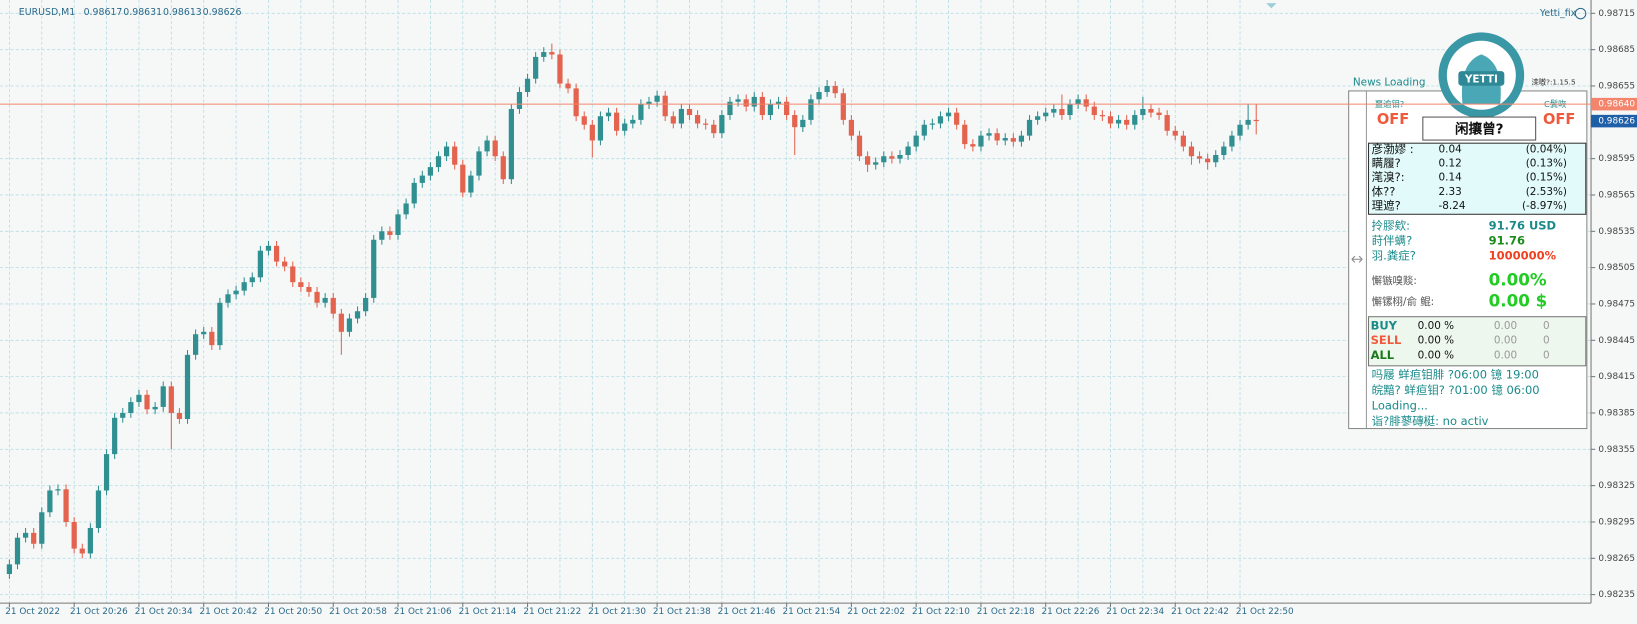 The image size is (1637, 624). What do you see at coordinates (1546, 164) in the screenshot?
I see `stat-percent: (0.13%)` at bounding box center [1546, 164].